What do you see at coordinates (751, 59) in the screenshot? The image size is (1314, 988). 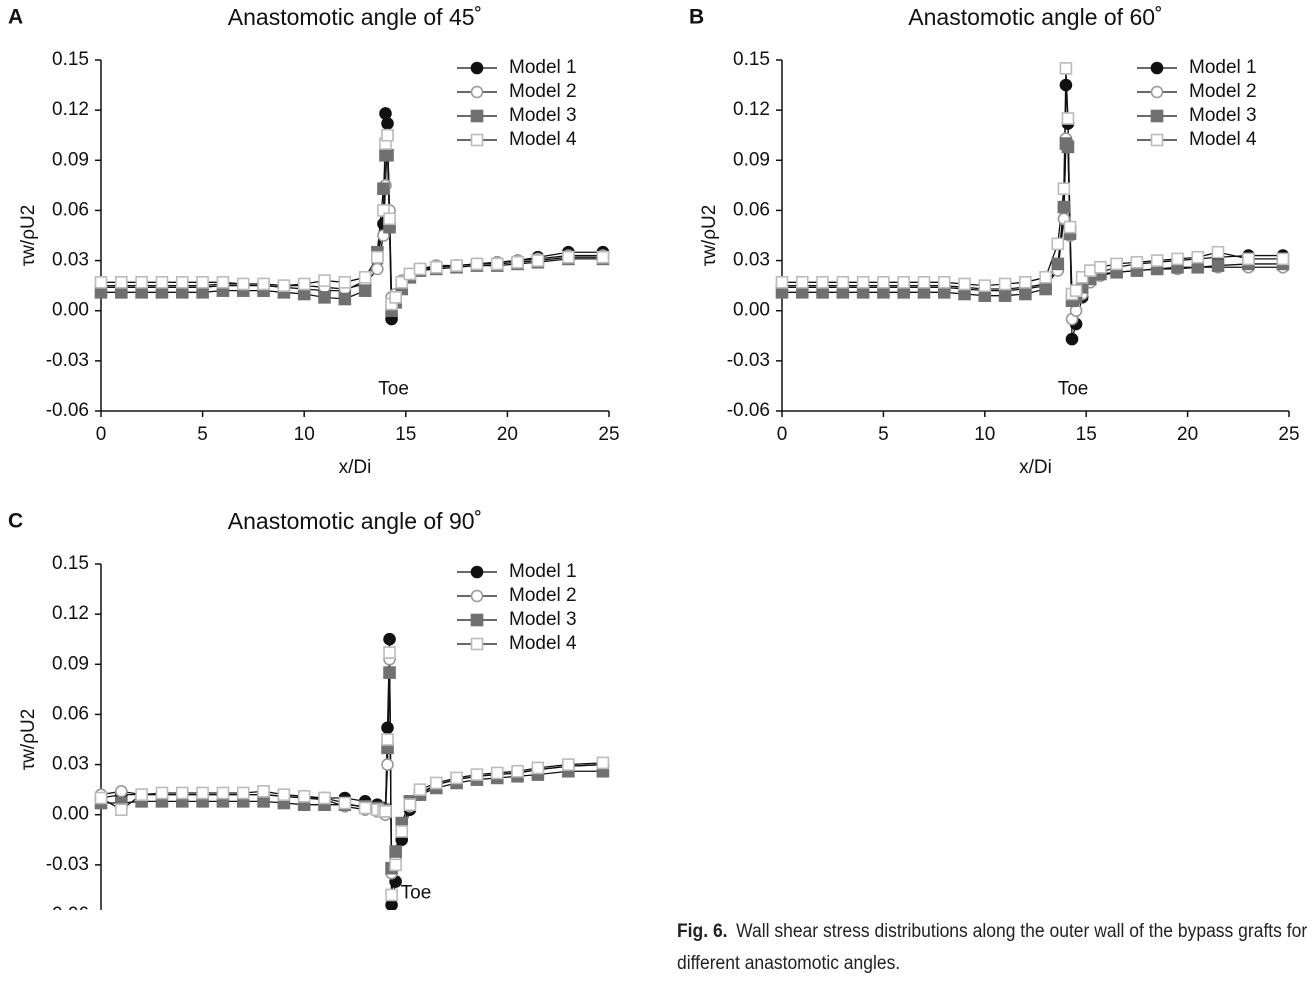 I see `y-tick-label: 0.15` at bounding box center [751, 59].